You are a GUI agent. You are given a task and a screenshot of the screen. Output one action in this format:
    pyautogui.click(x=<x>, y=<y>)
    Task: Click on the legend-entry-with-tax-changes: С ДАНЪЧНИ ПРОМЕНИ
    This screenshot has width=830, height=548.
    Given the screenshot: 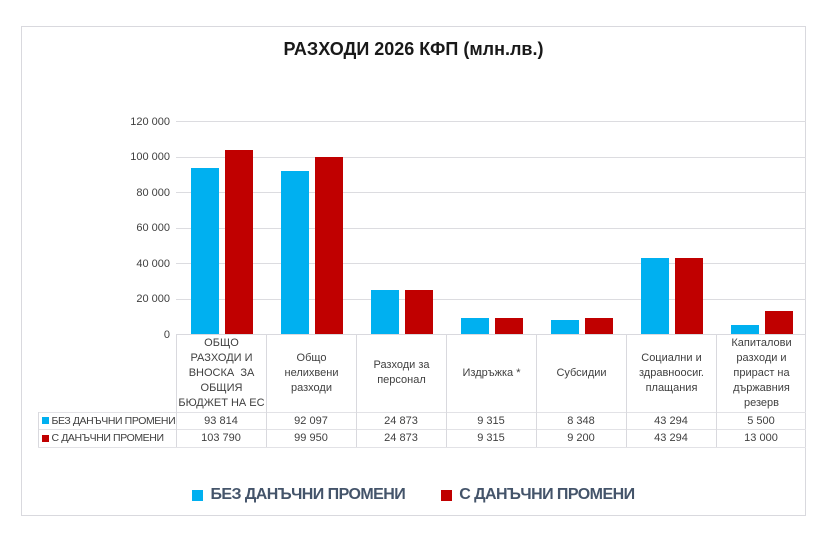 What is the action you would take?
    pyautogui.click(x=538, y=495)
    